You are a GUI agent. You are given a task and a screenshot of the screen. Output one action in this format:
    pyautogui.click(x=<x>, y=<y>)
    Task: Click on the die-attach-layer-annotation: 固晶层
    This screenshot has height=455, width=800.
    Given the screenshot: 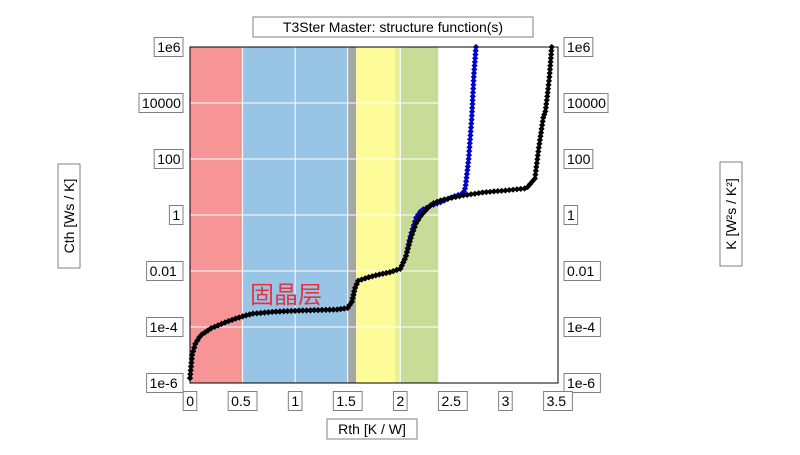 What is the action you would take?
    pyautogui.click(x=286, y=295)
    